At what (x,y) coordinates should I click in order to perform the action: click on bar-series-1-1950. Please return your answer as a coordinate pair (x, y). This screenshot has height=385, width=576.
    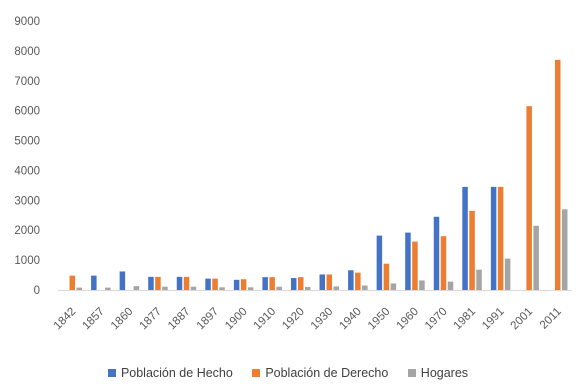
    Looking at the image, I should click on (379, 262).